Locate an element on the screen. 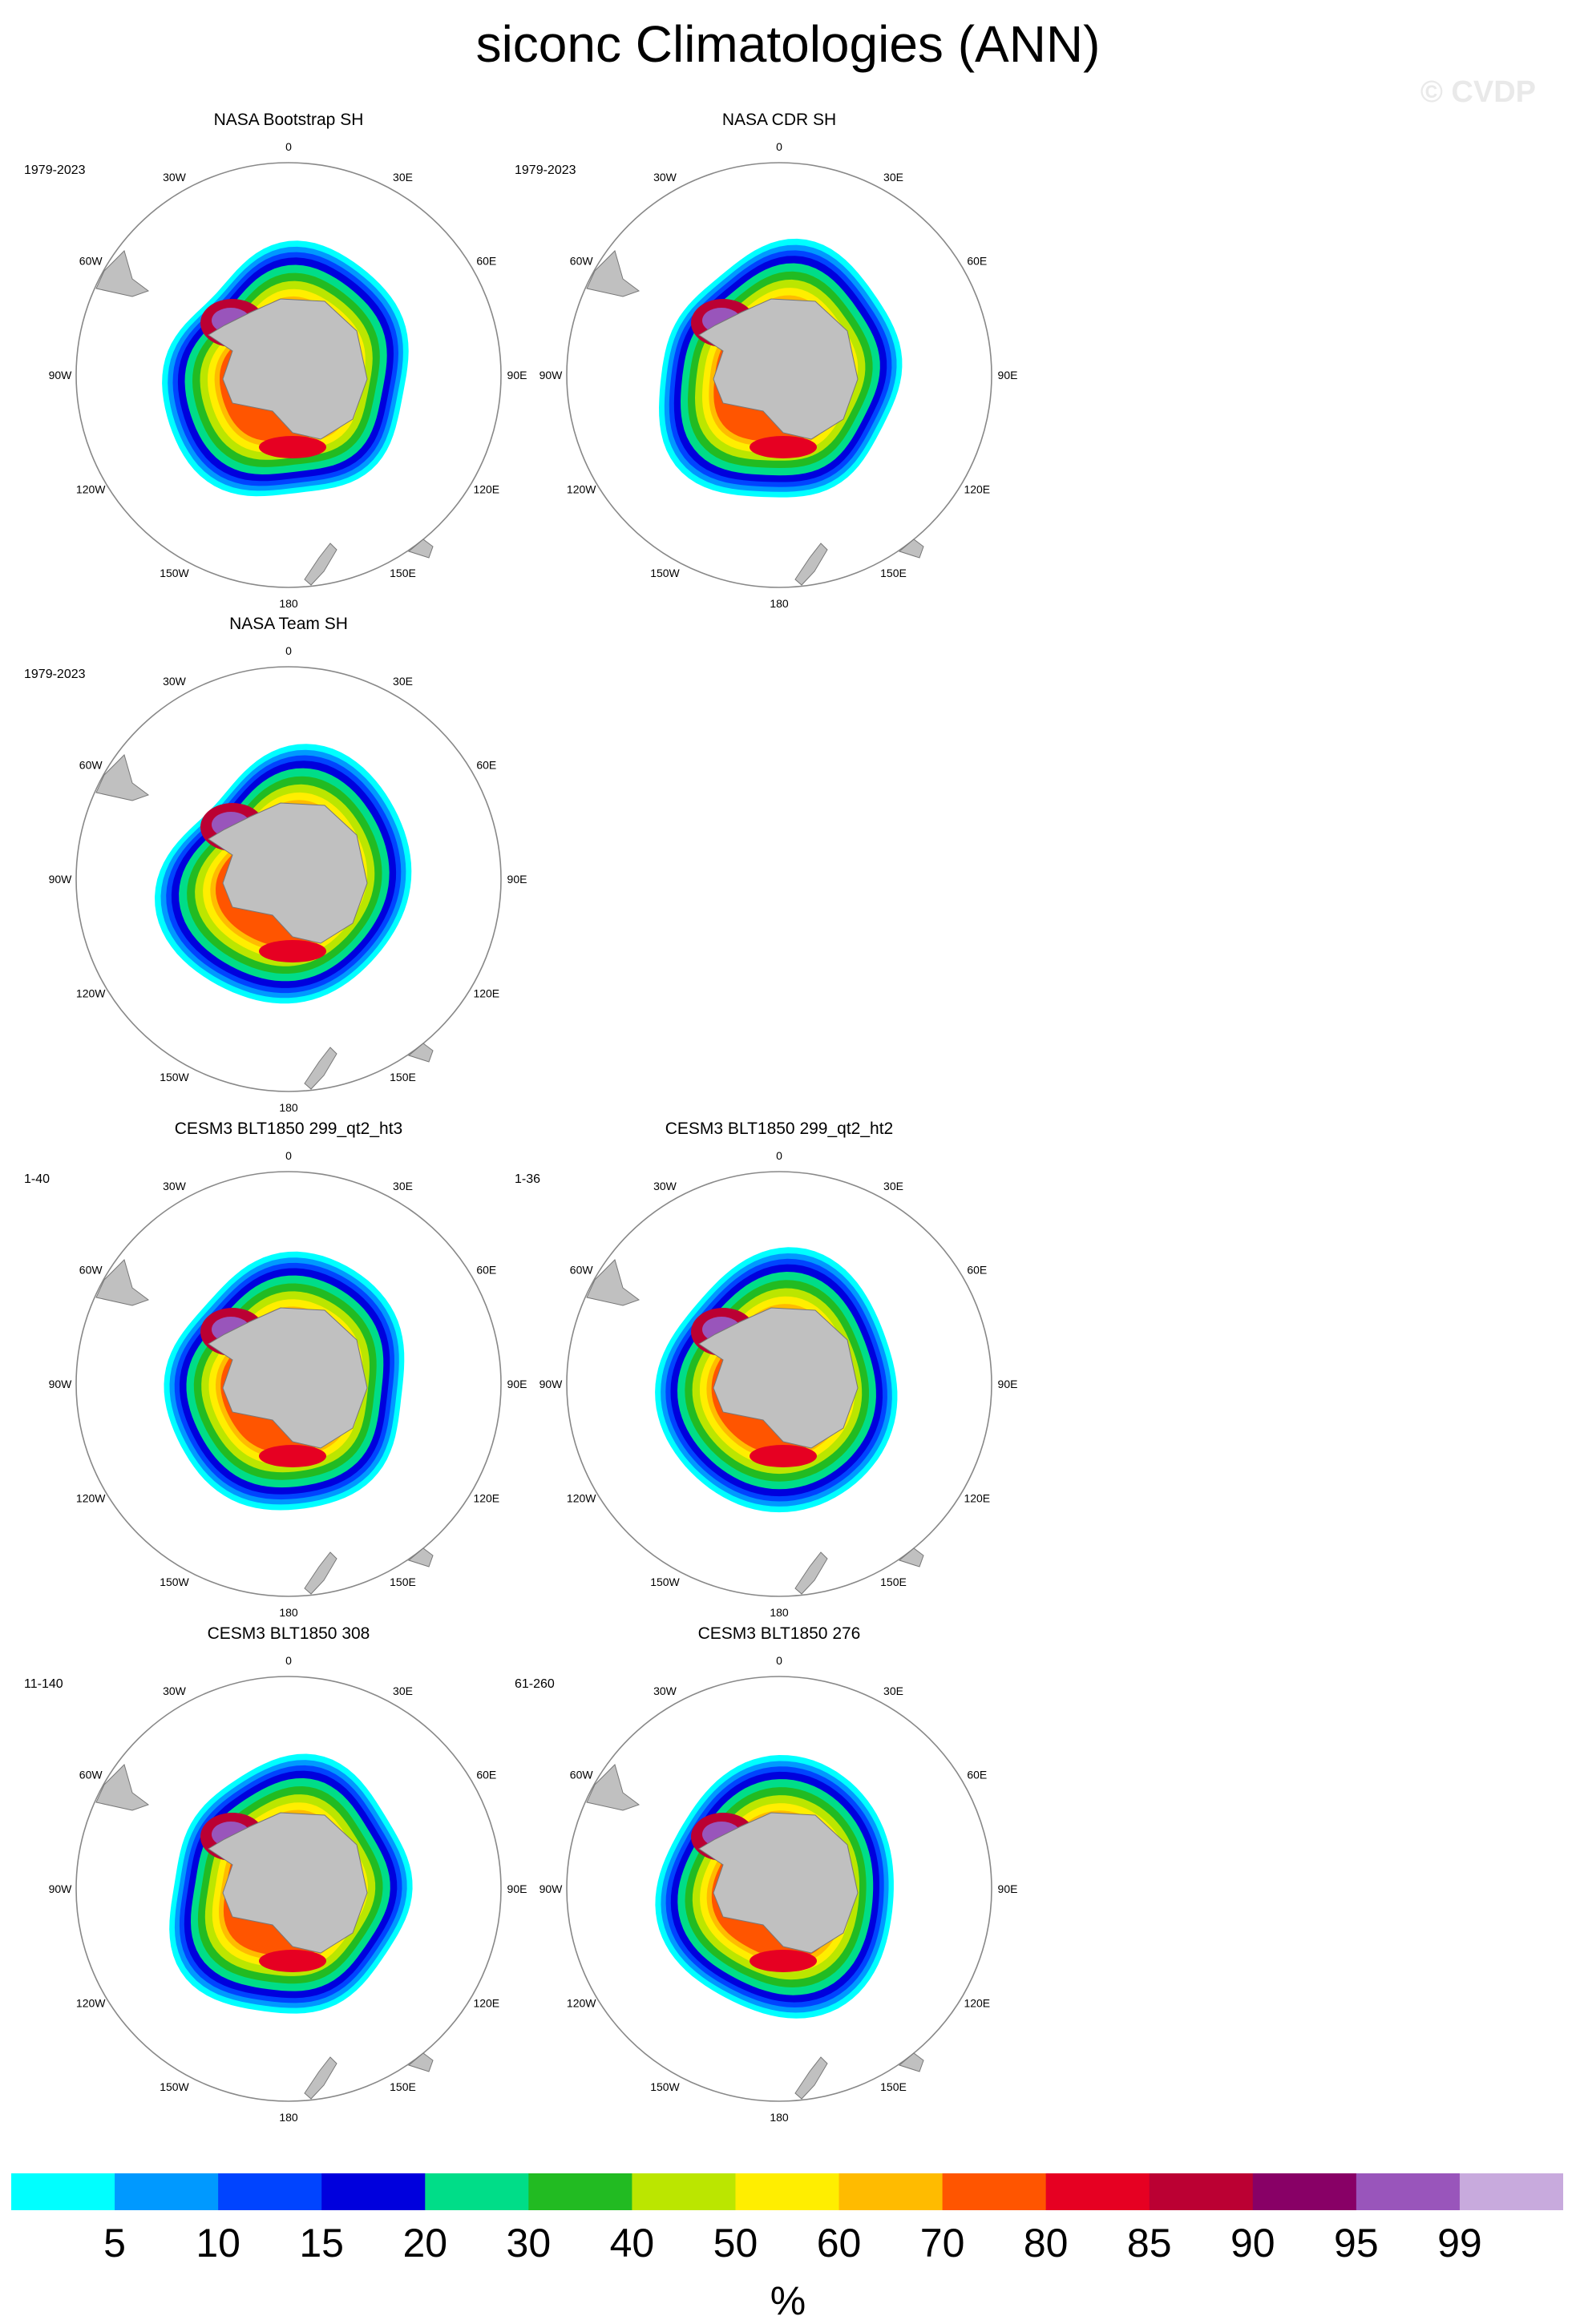  colorbar-tick-label: 15 is located at coordinates (321, 2243).